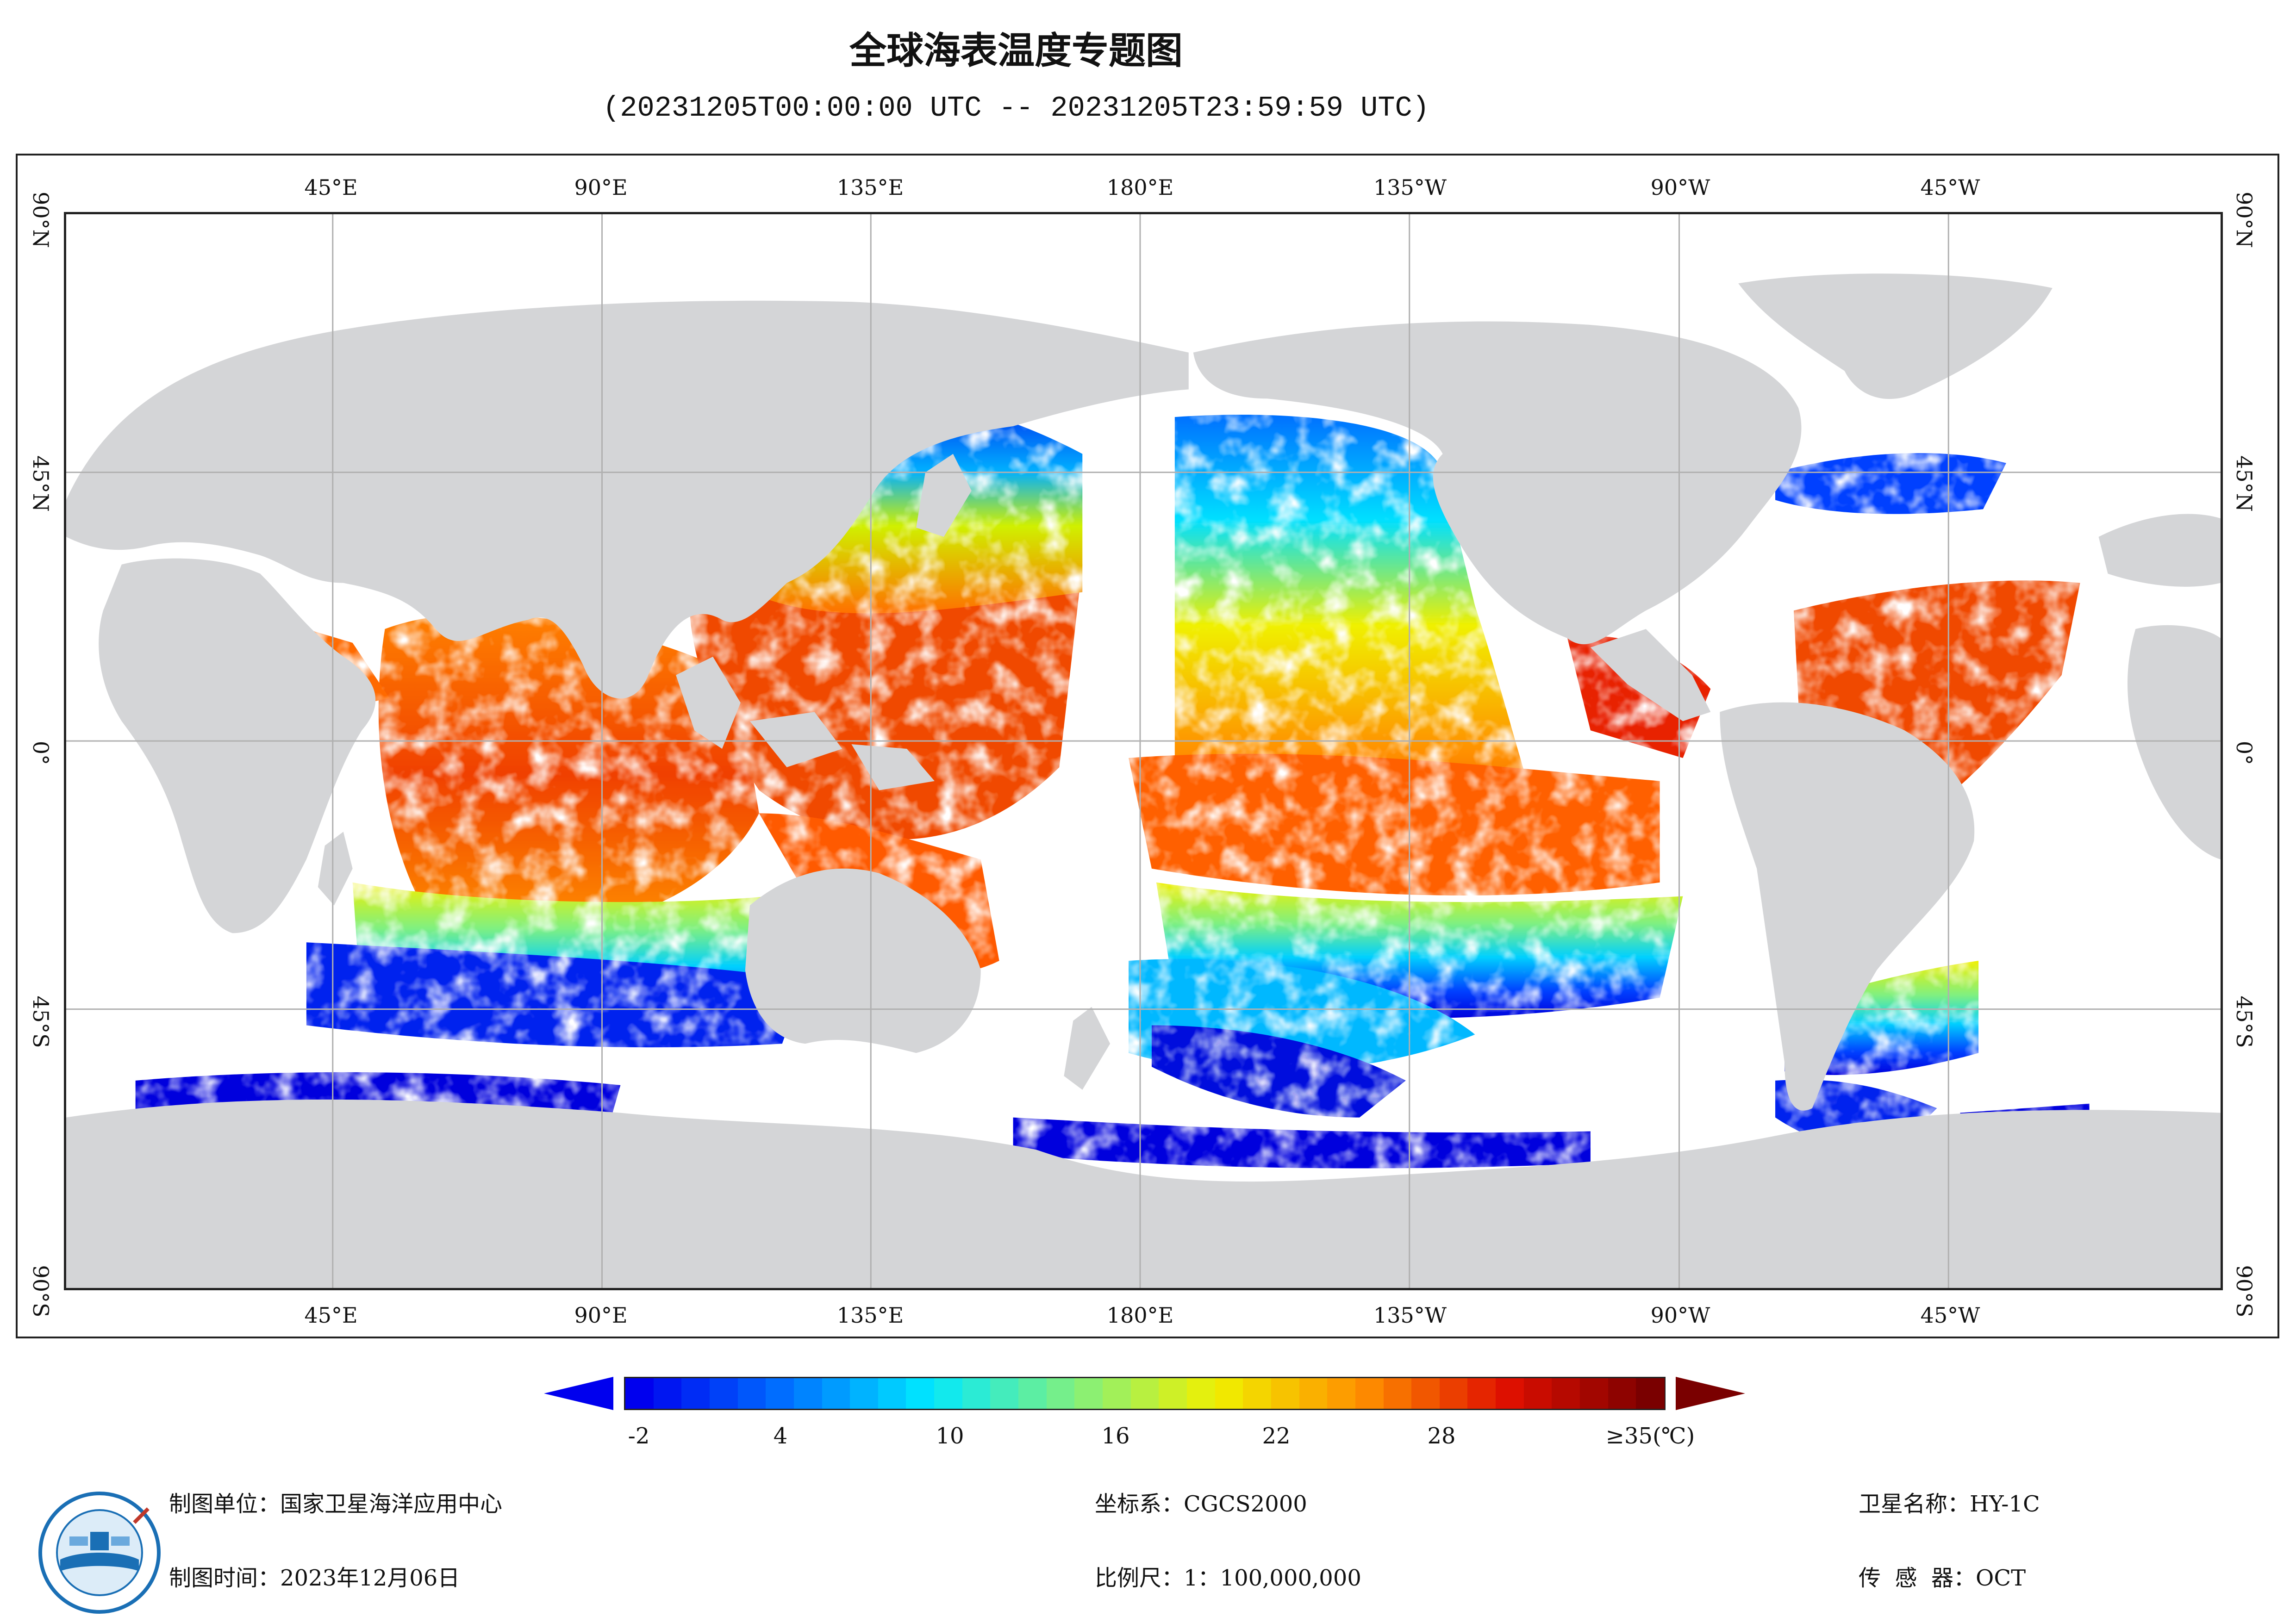  Describe the element at coordinates (1441, 1436) in the screenshot. I see `colorbar-tick: 28` at that location.